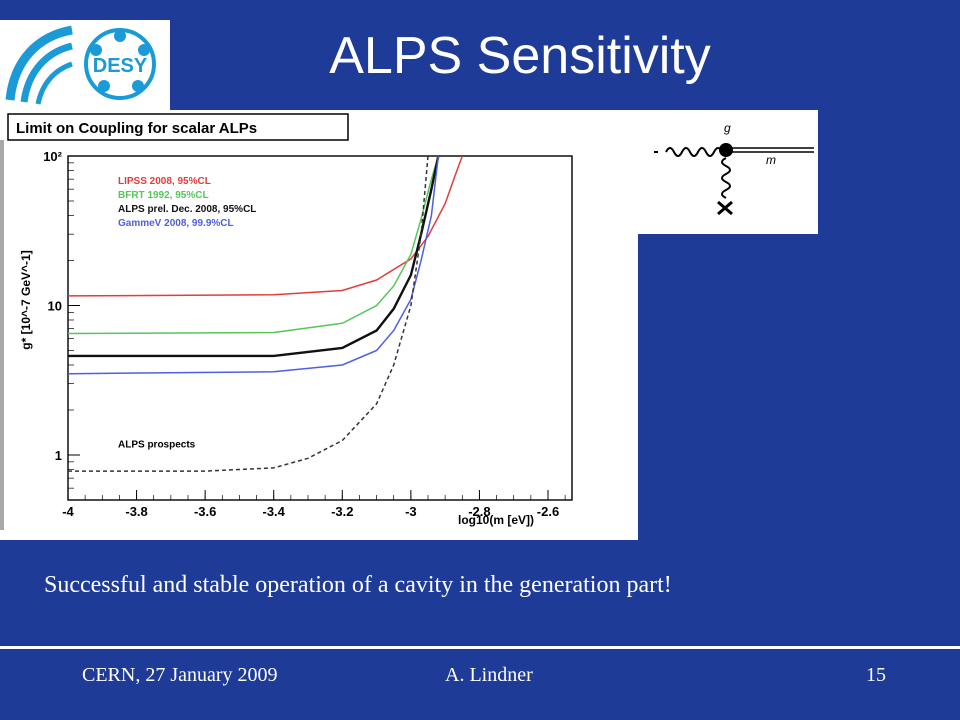  What do you see at coordinates (727, 128) in the screenshot?
I see `coupling-label: g` at bounding box center [727, 128].